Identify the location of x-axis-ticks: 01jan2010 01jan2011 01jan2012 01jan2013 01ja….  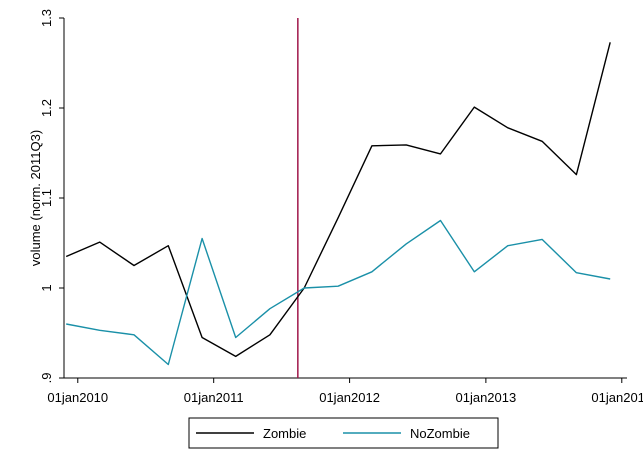
(345, 391).